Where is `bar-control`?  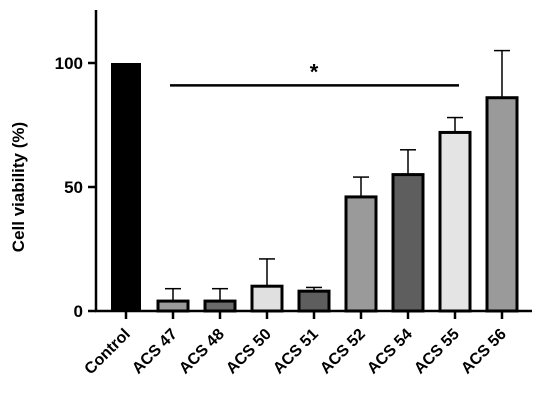 bar-control is located at coordinates (126, 187).